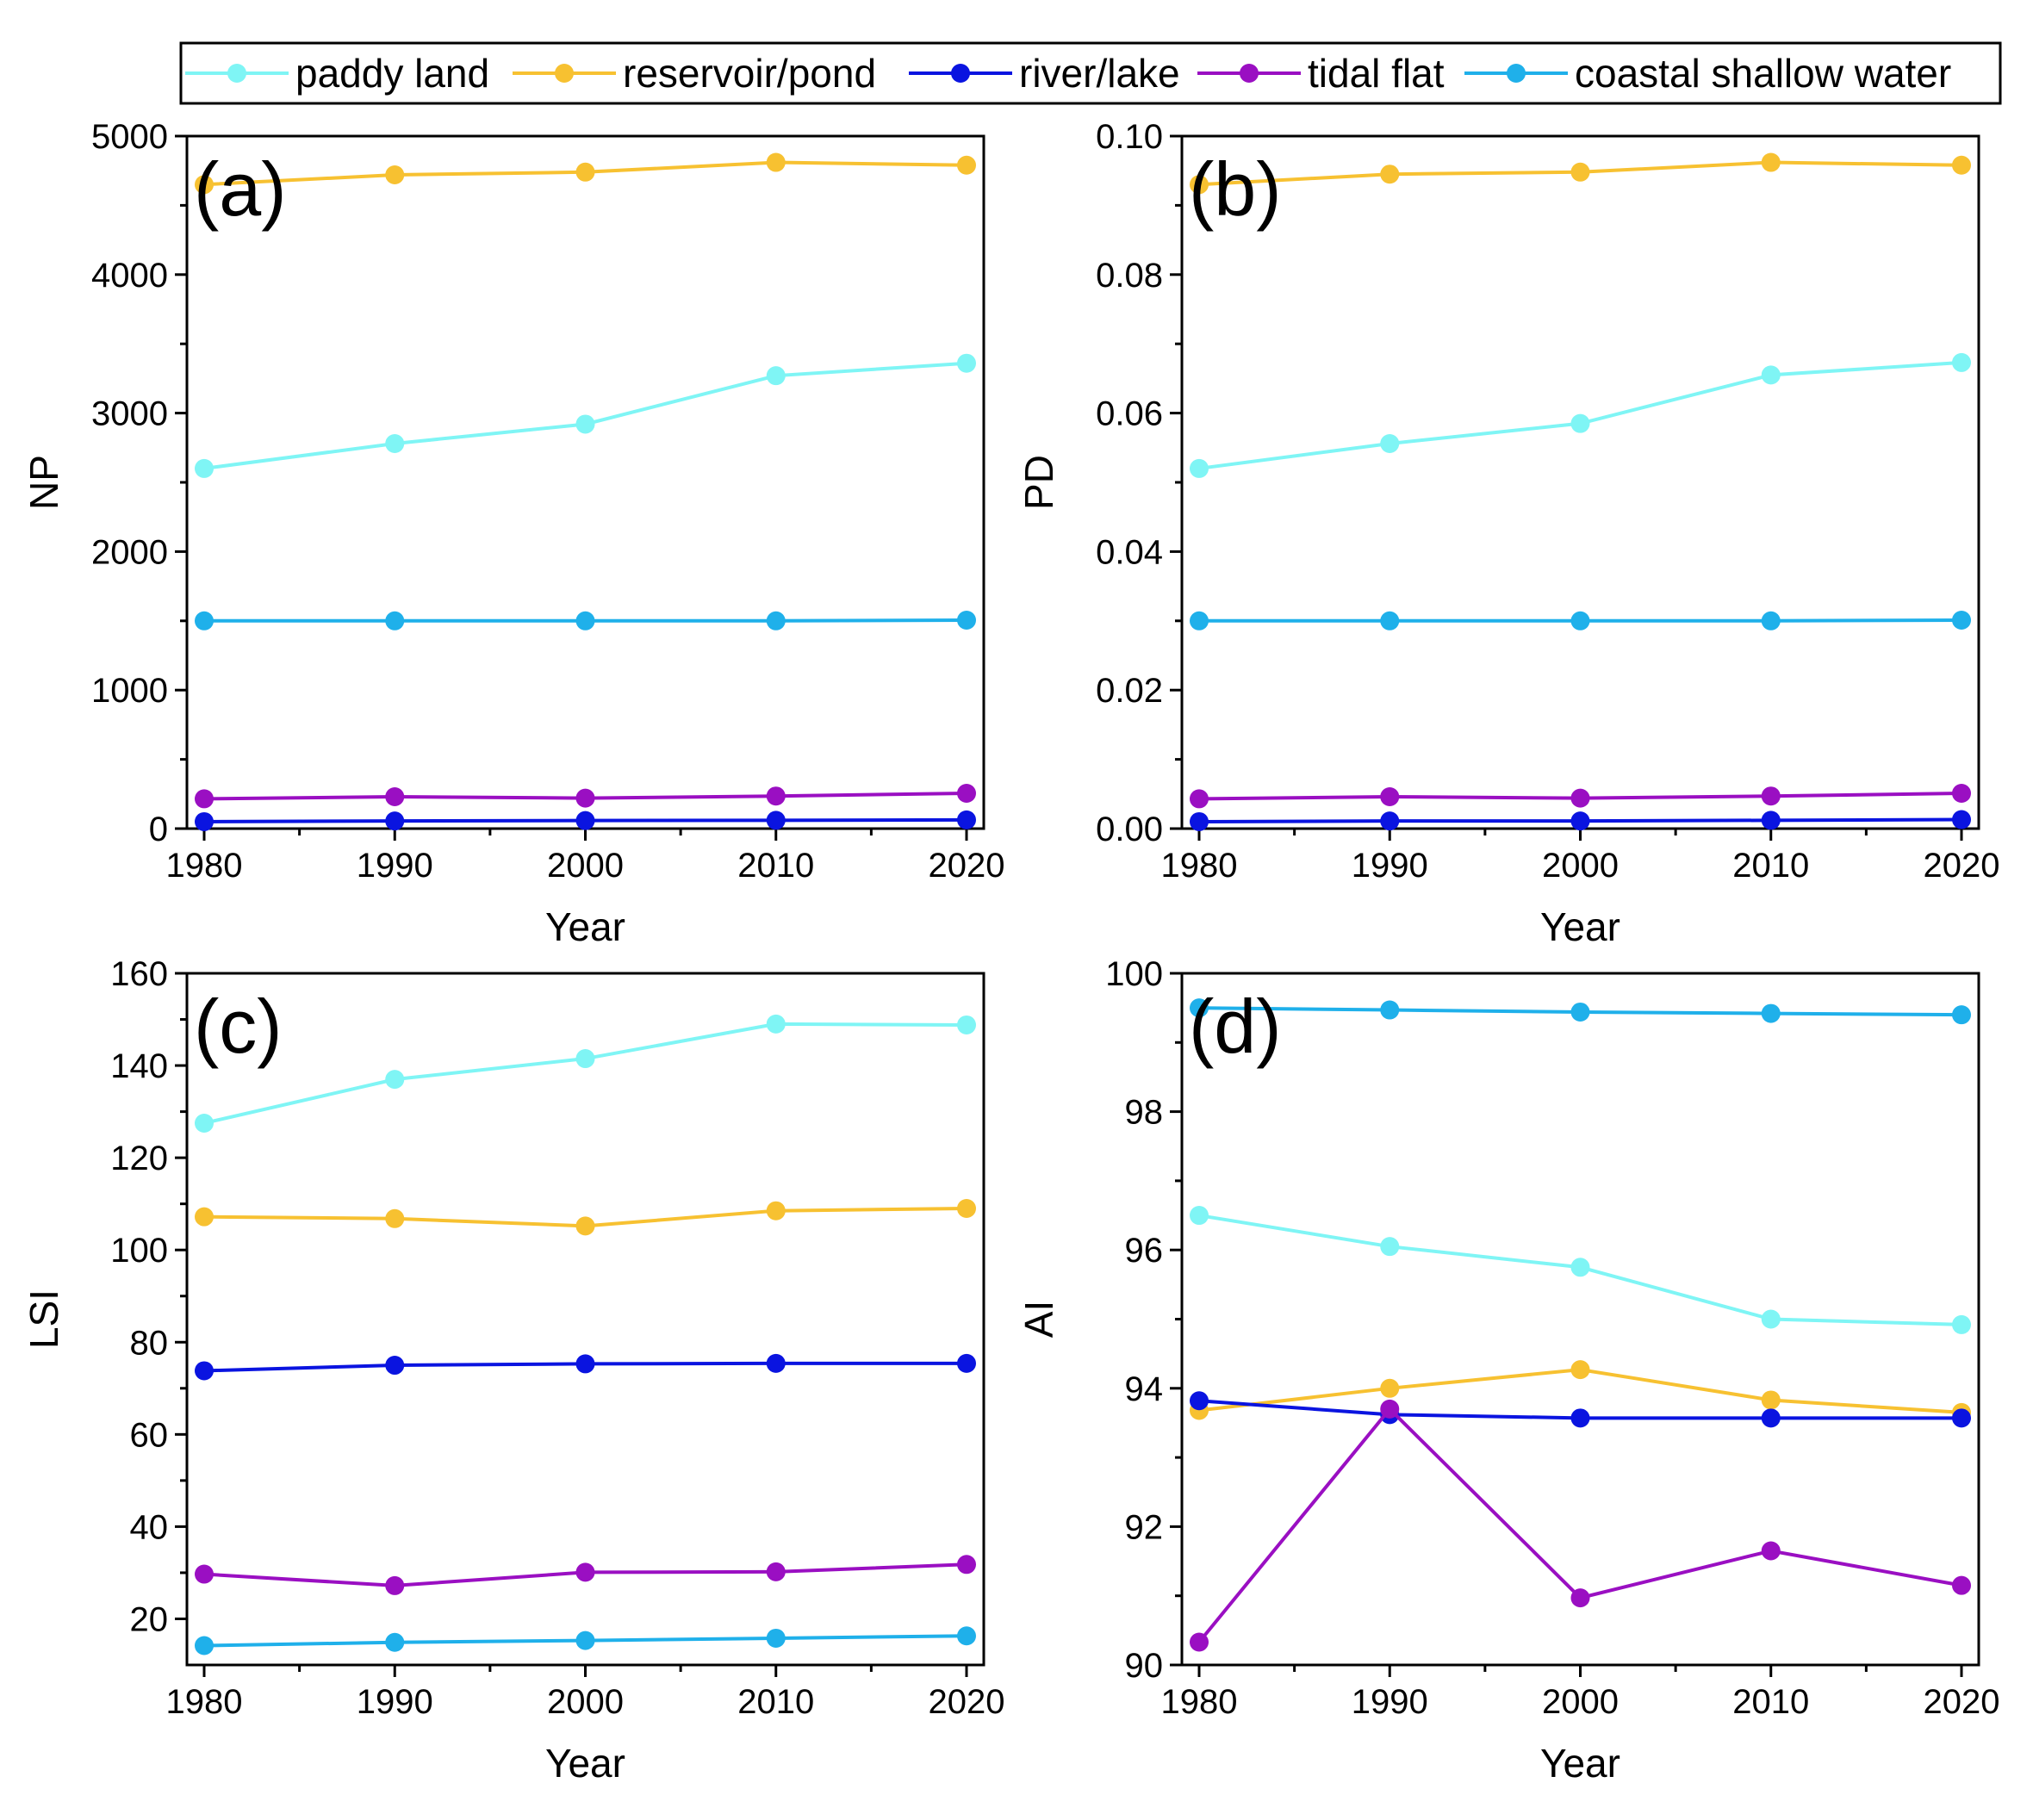  What do you see at coordinates (44, 483) in the screenshot?
I see `y-axis-title: NP` at bounding box center [44, 483].